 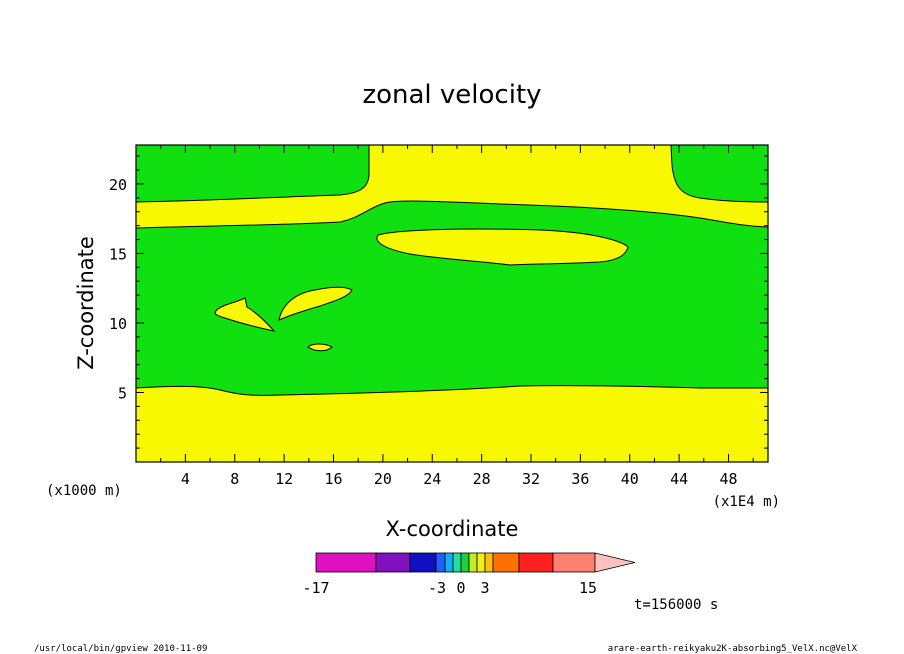 I want to click on colorbar-label: 3, so click(x=484, y=588).